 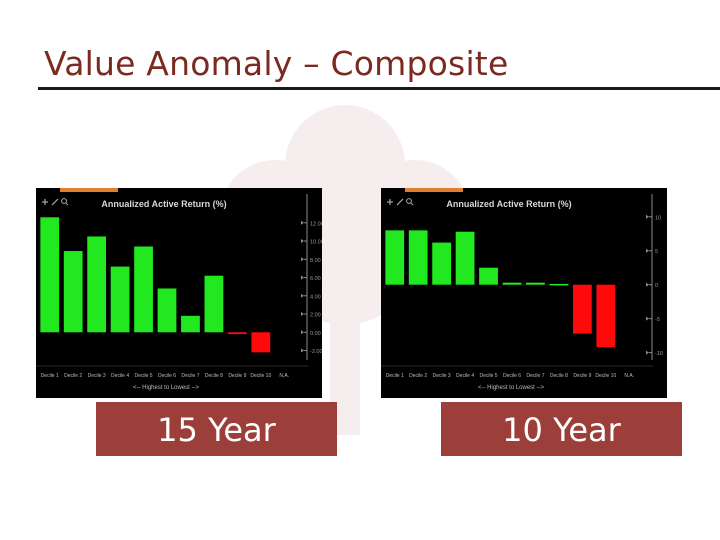 I want to click on y-tick-label: 0, so click(x=656, y=286).